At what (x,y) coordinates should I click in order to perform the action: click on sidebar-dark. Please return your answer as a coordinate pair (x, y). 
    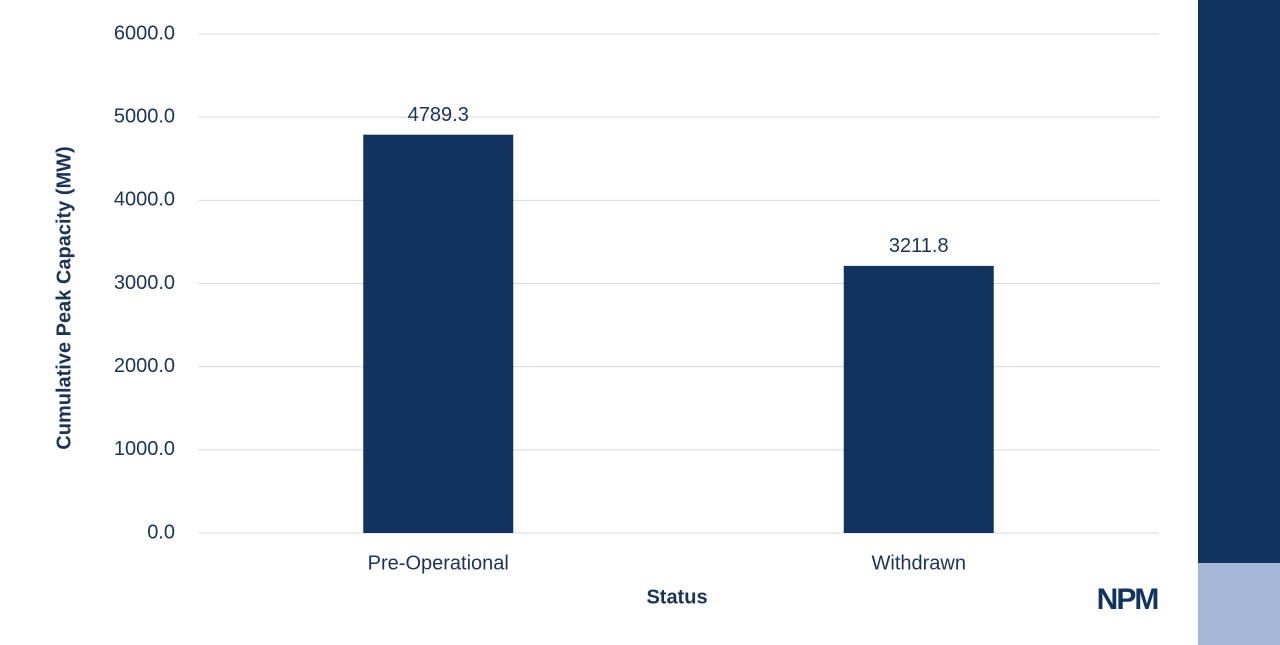
    Looking at the image, I should click on (1239, 281).